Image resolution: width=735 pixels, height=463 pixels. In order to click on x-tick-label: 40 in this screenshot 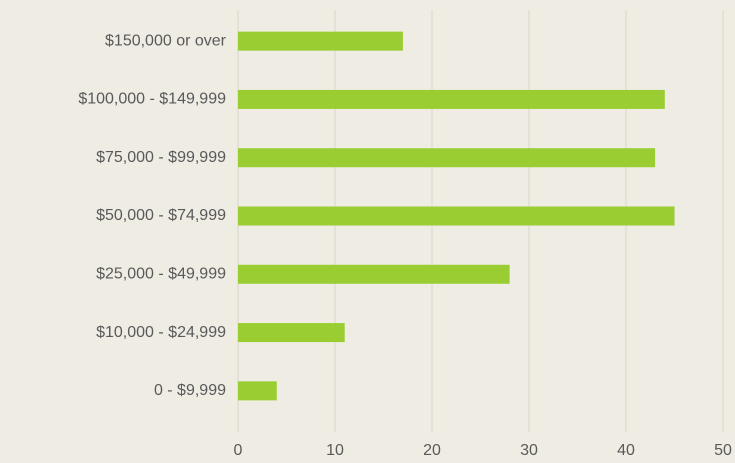, I will do `click(626, 450)`.